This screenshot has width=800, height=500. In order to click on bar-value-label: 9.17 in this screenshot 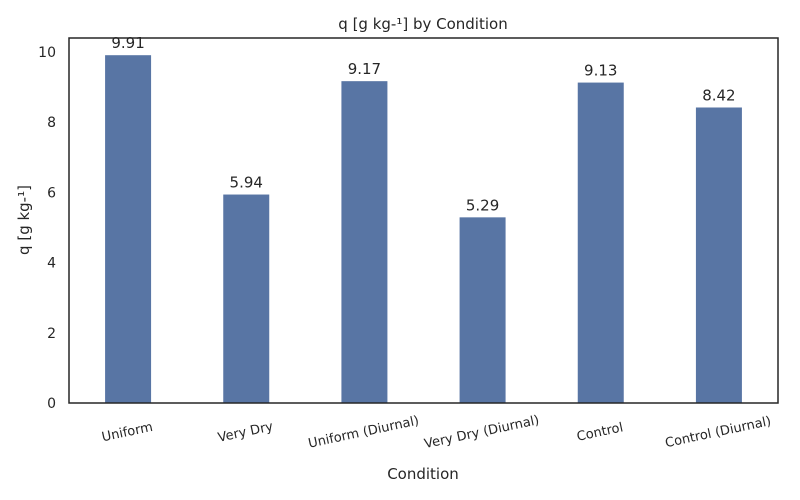, I will do `click(364, 69)`.